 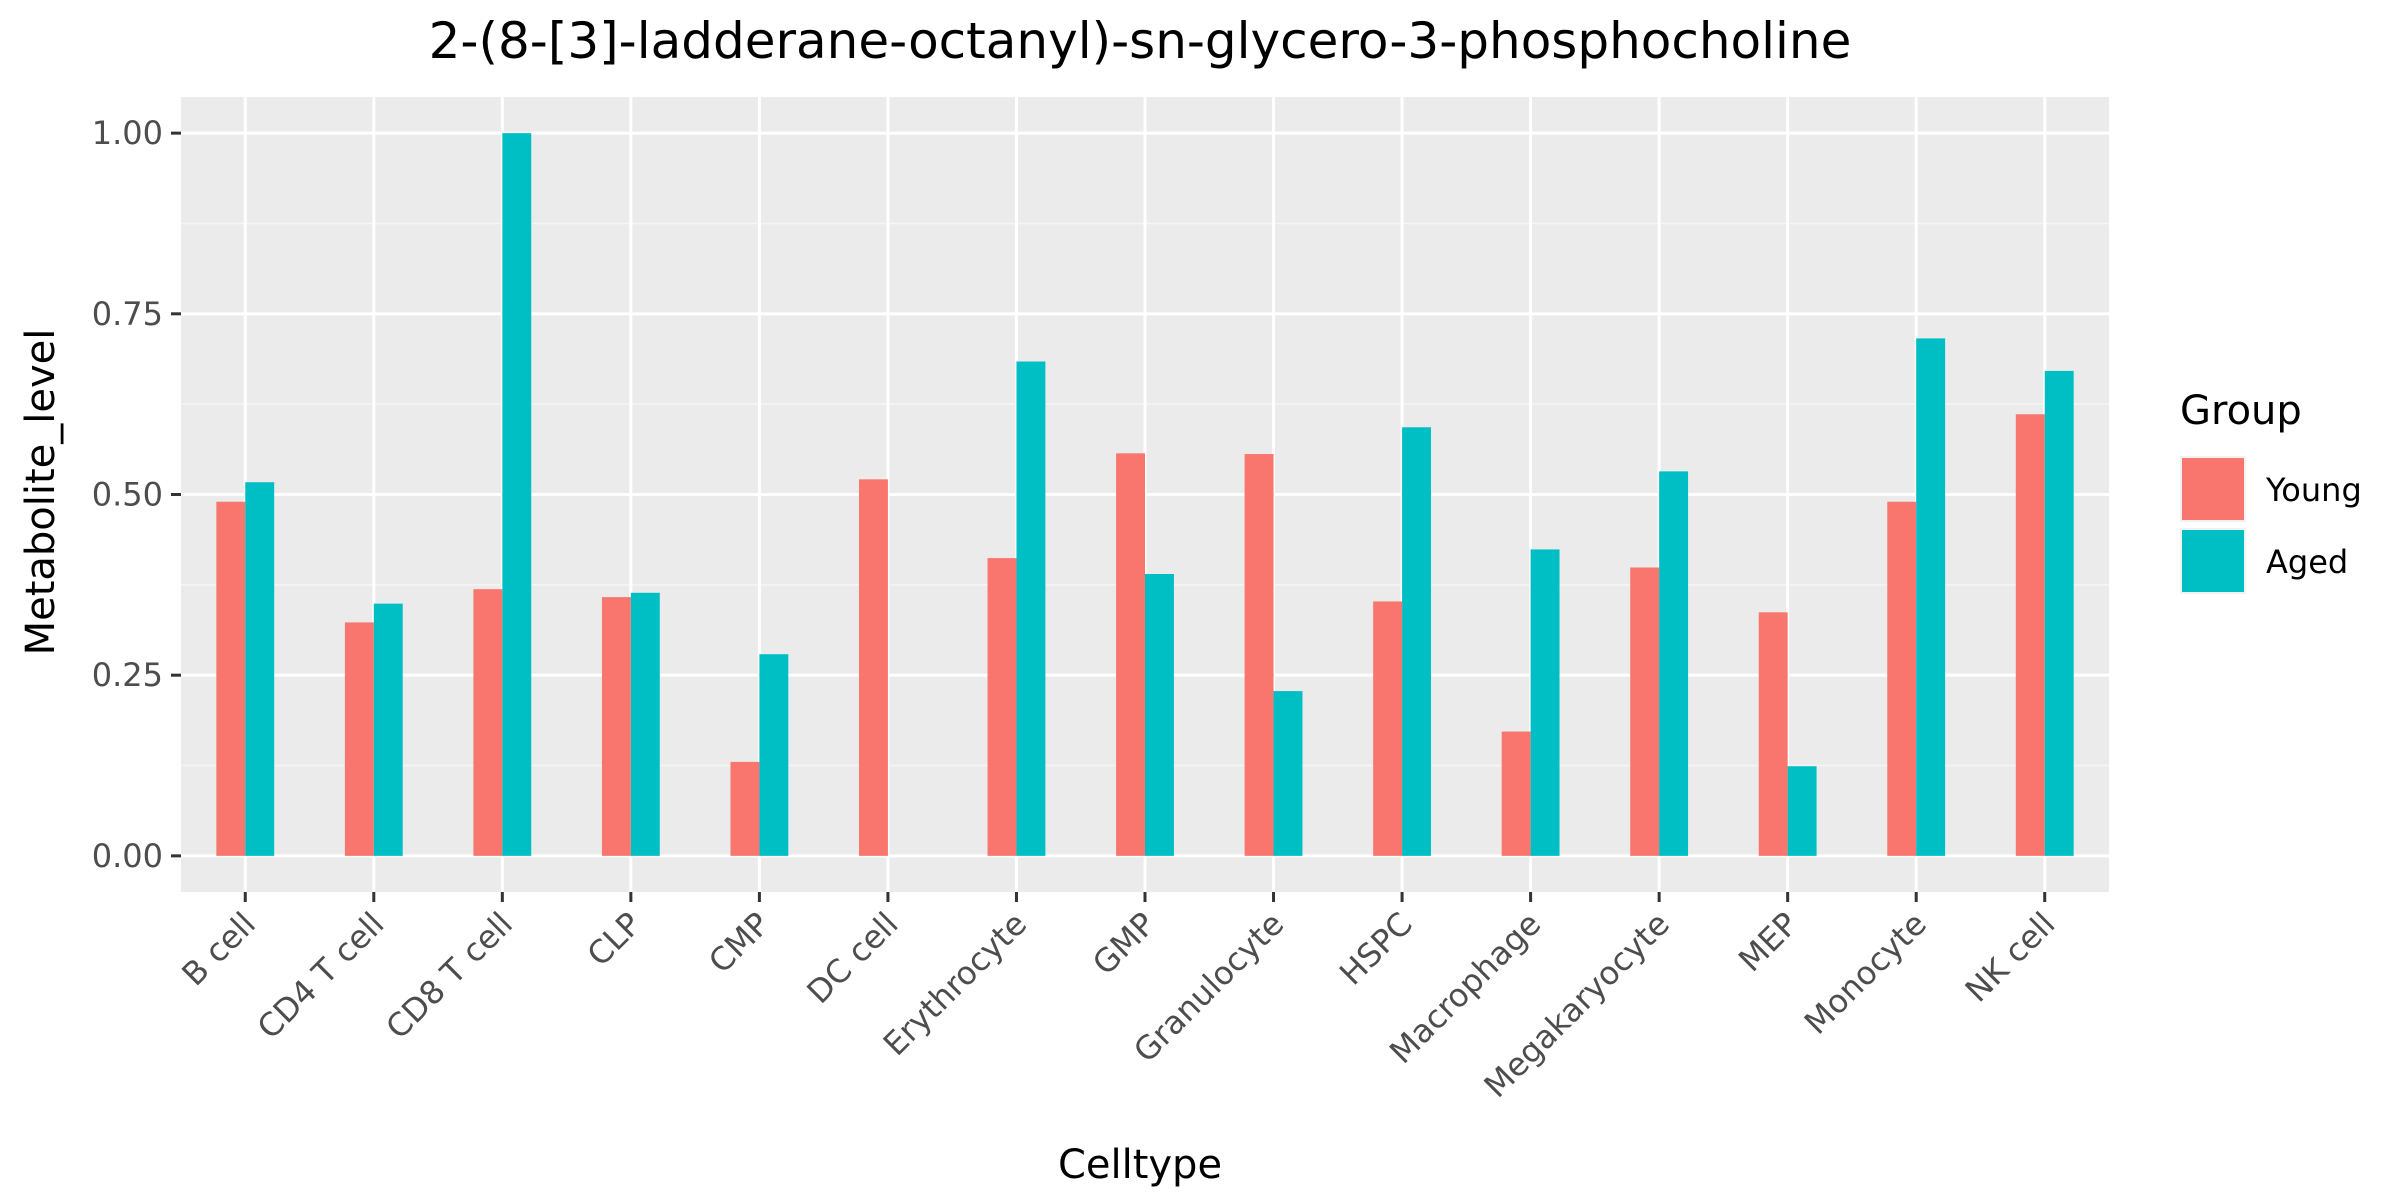 I want to click on legend-key-young, so click(x=2213, y=489).